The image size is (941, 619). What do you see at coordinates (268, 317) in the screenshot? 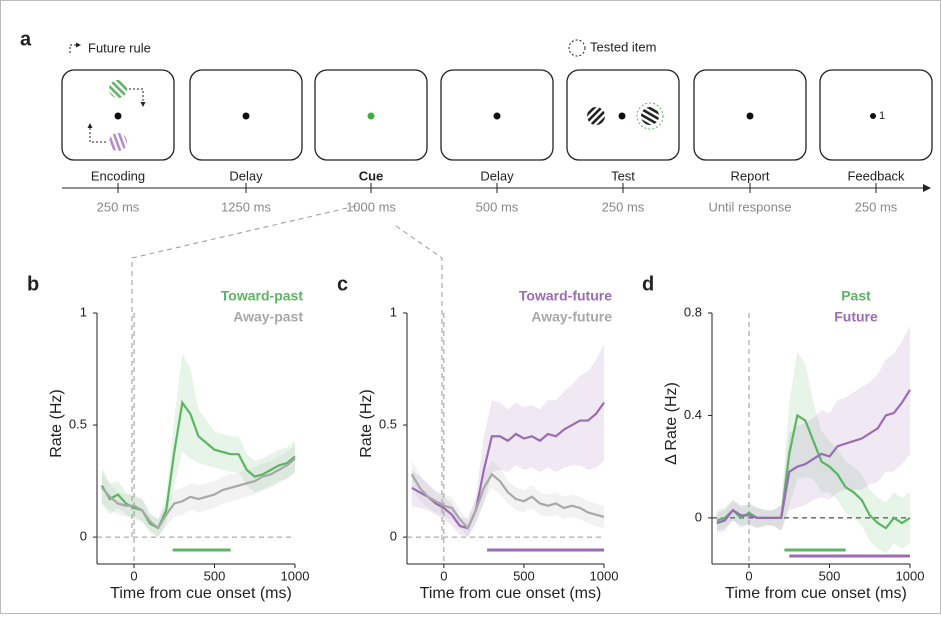
I see `legend-entry: Away-past` at bounding box center [268, 317].